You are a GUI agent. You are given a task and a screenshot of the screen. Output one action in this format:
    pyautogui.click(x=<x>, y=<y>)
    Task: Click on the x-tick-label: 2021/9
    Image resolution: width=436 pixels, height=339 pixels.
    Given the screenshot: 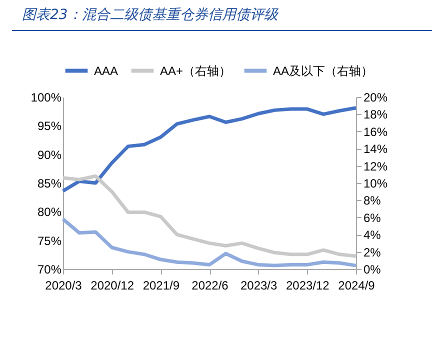 What is the action you would take?
    pyautogui.click(x=161, y=285)
    